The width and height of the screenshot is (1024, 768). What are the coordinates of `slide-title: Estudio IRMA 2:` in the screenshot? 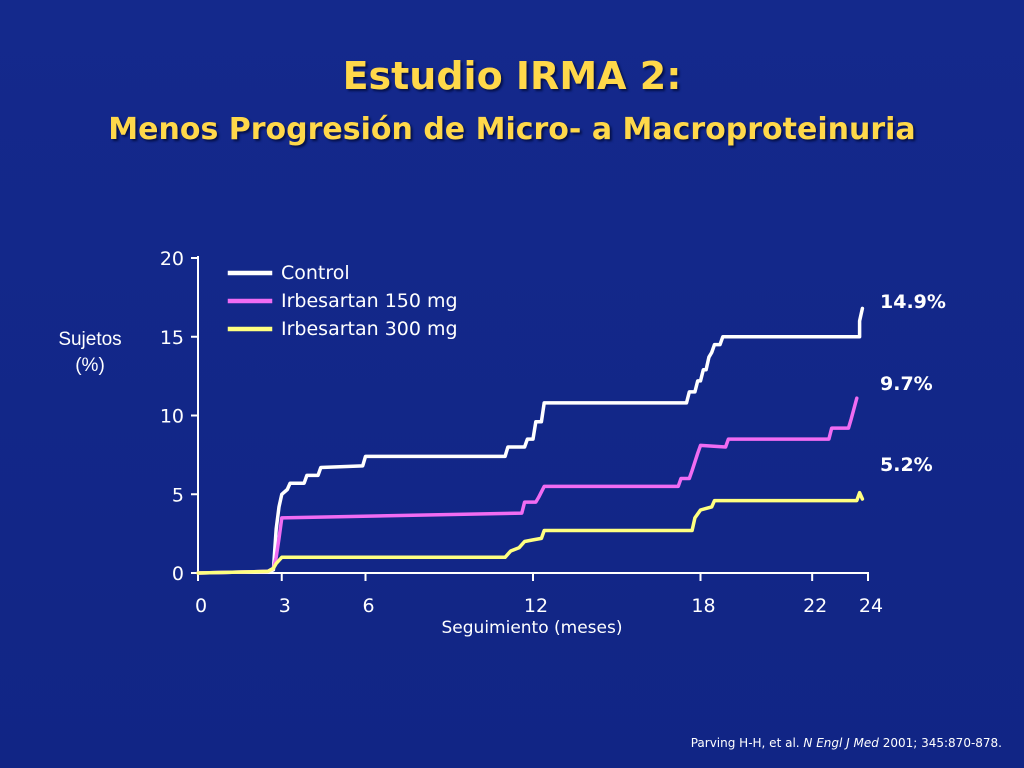 It's located at (512, 76).